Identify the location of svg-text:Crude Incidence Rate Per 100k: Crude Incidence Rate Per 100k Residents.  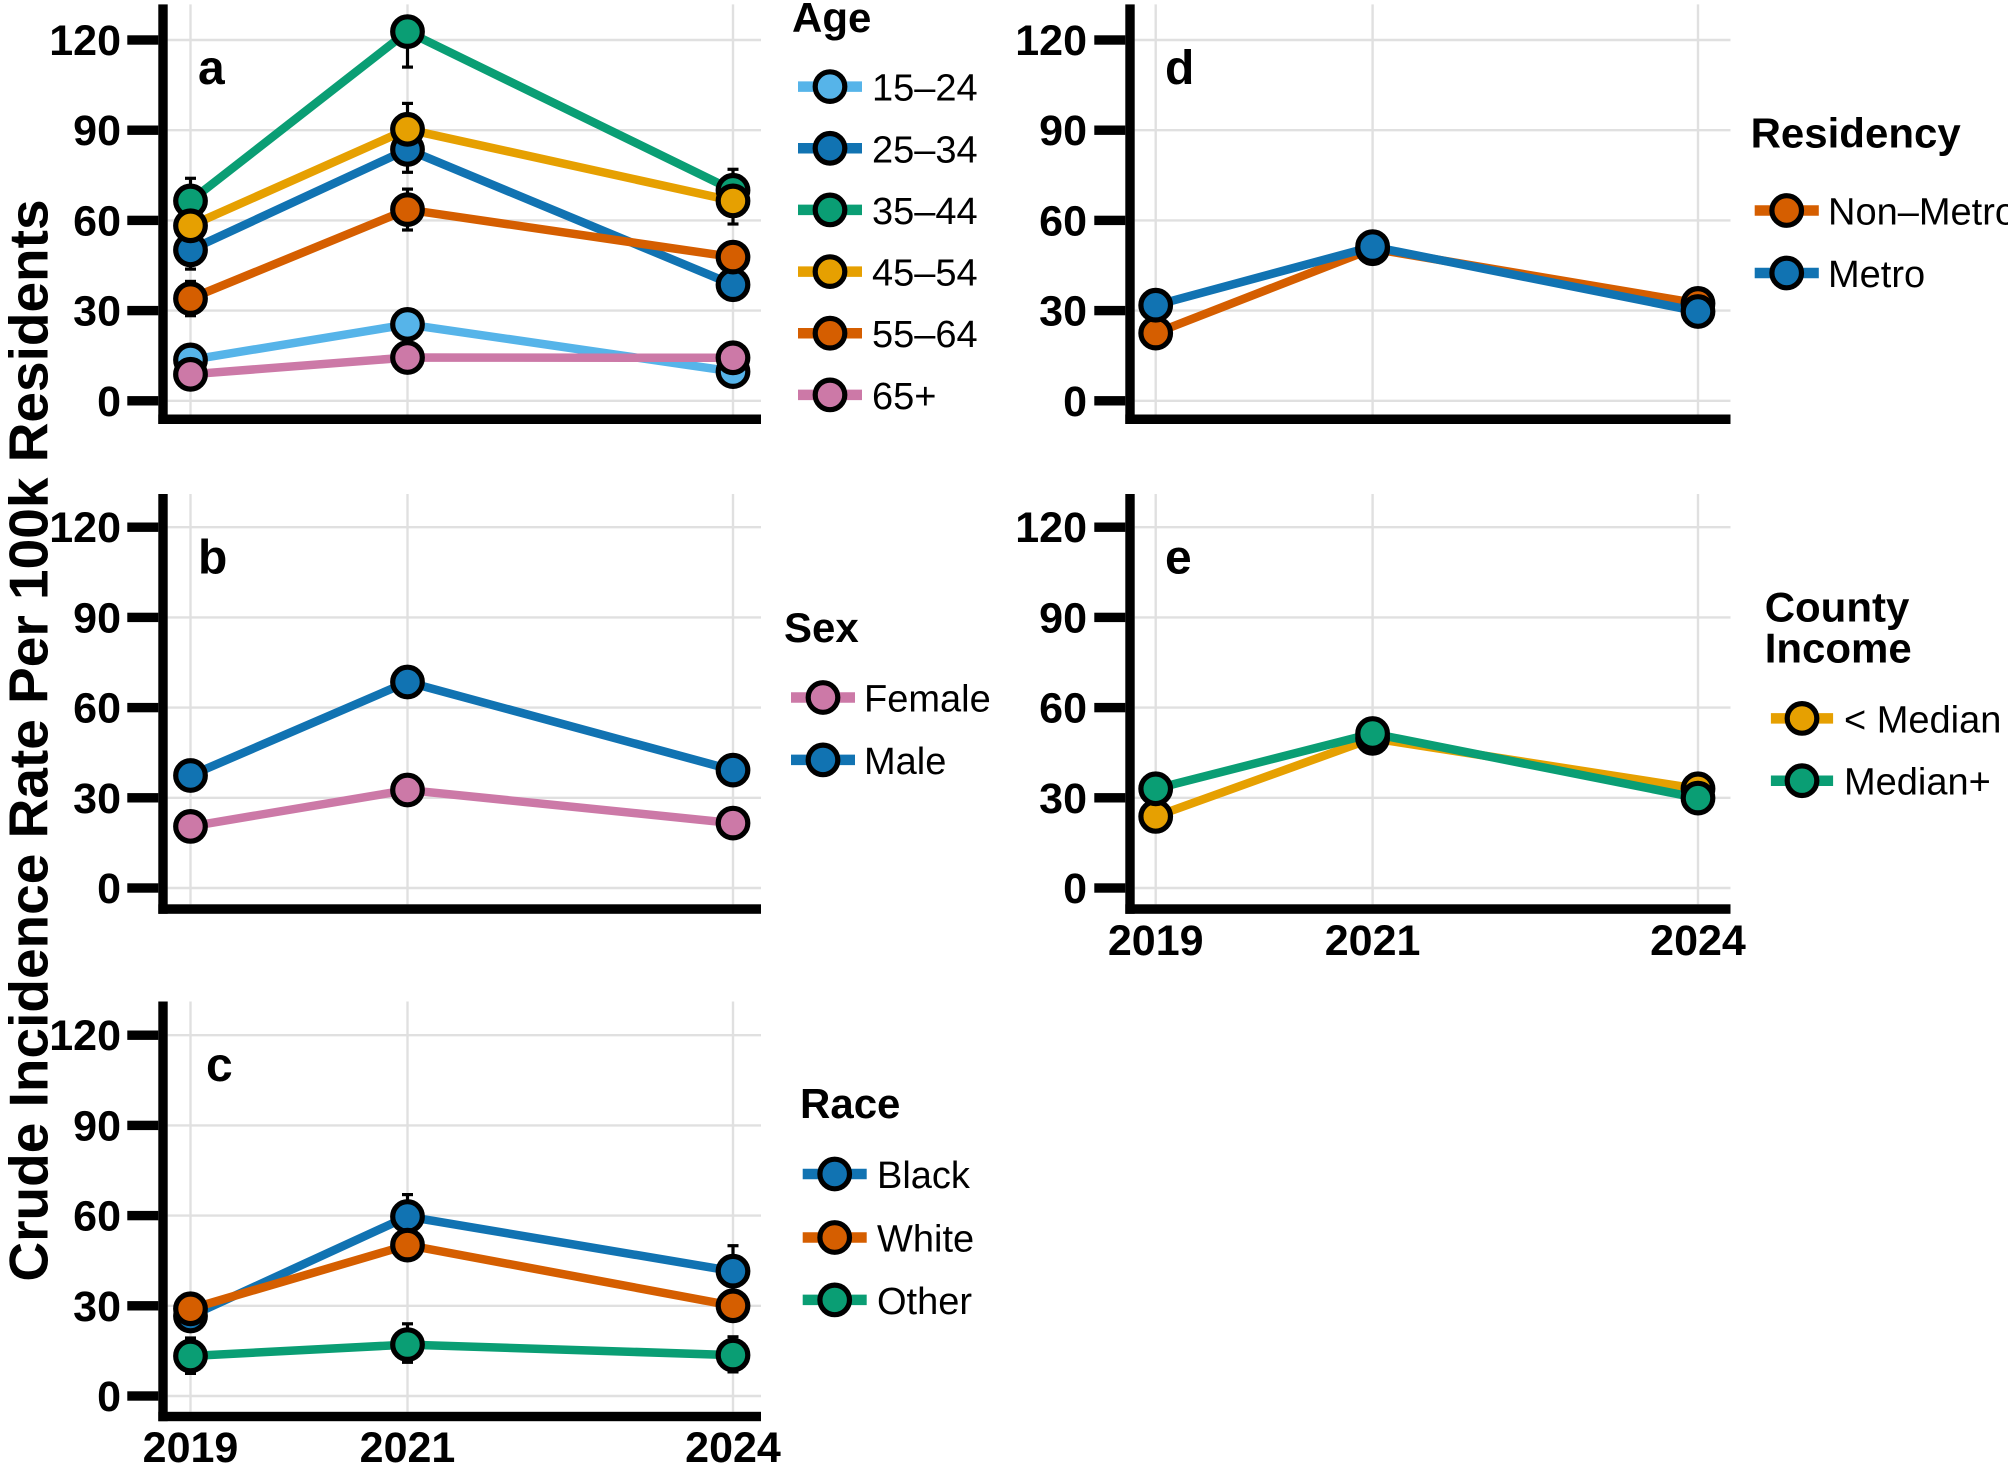
(30, 740).